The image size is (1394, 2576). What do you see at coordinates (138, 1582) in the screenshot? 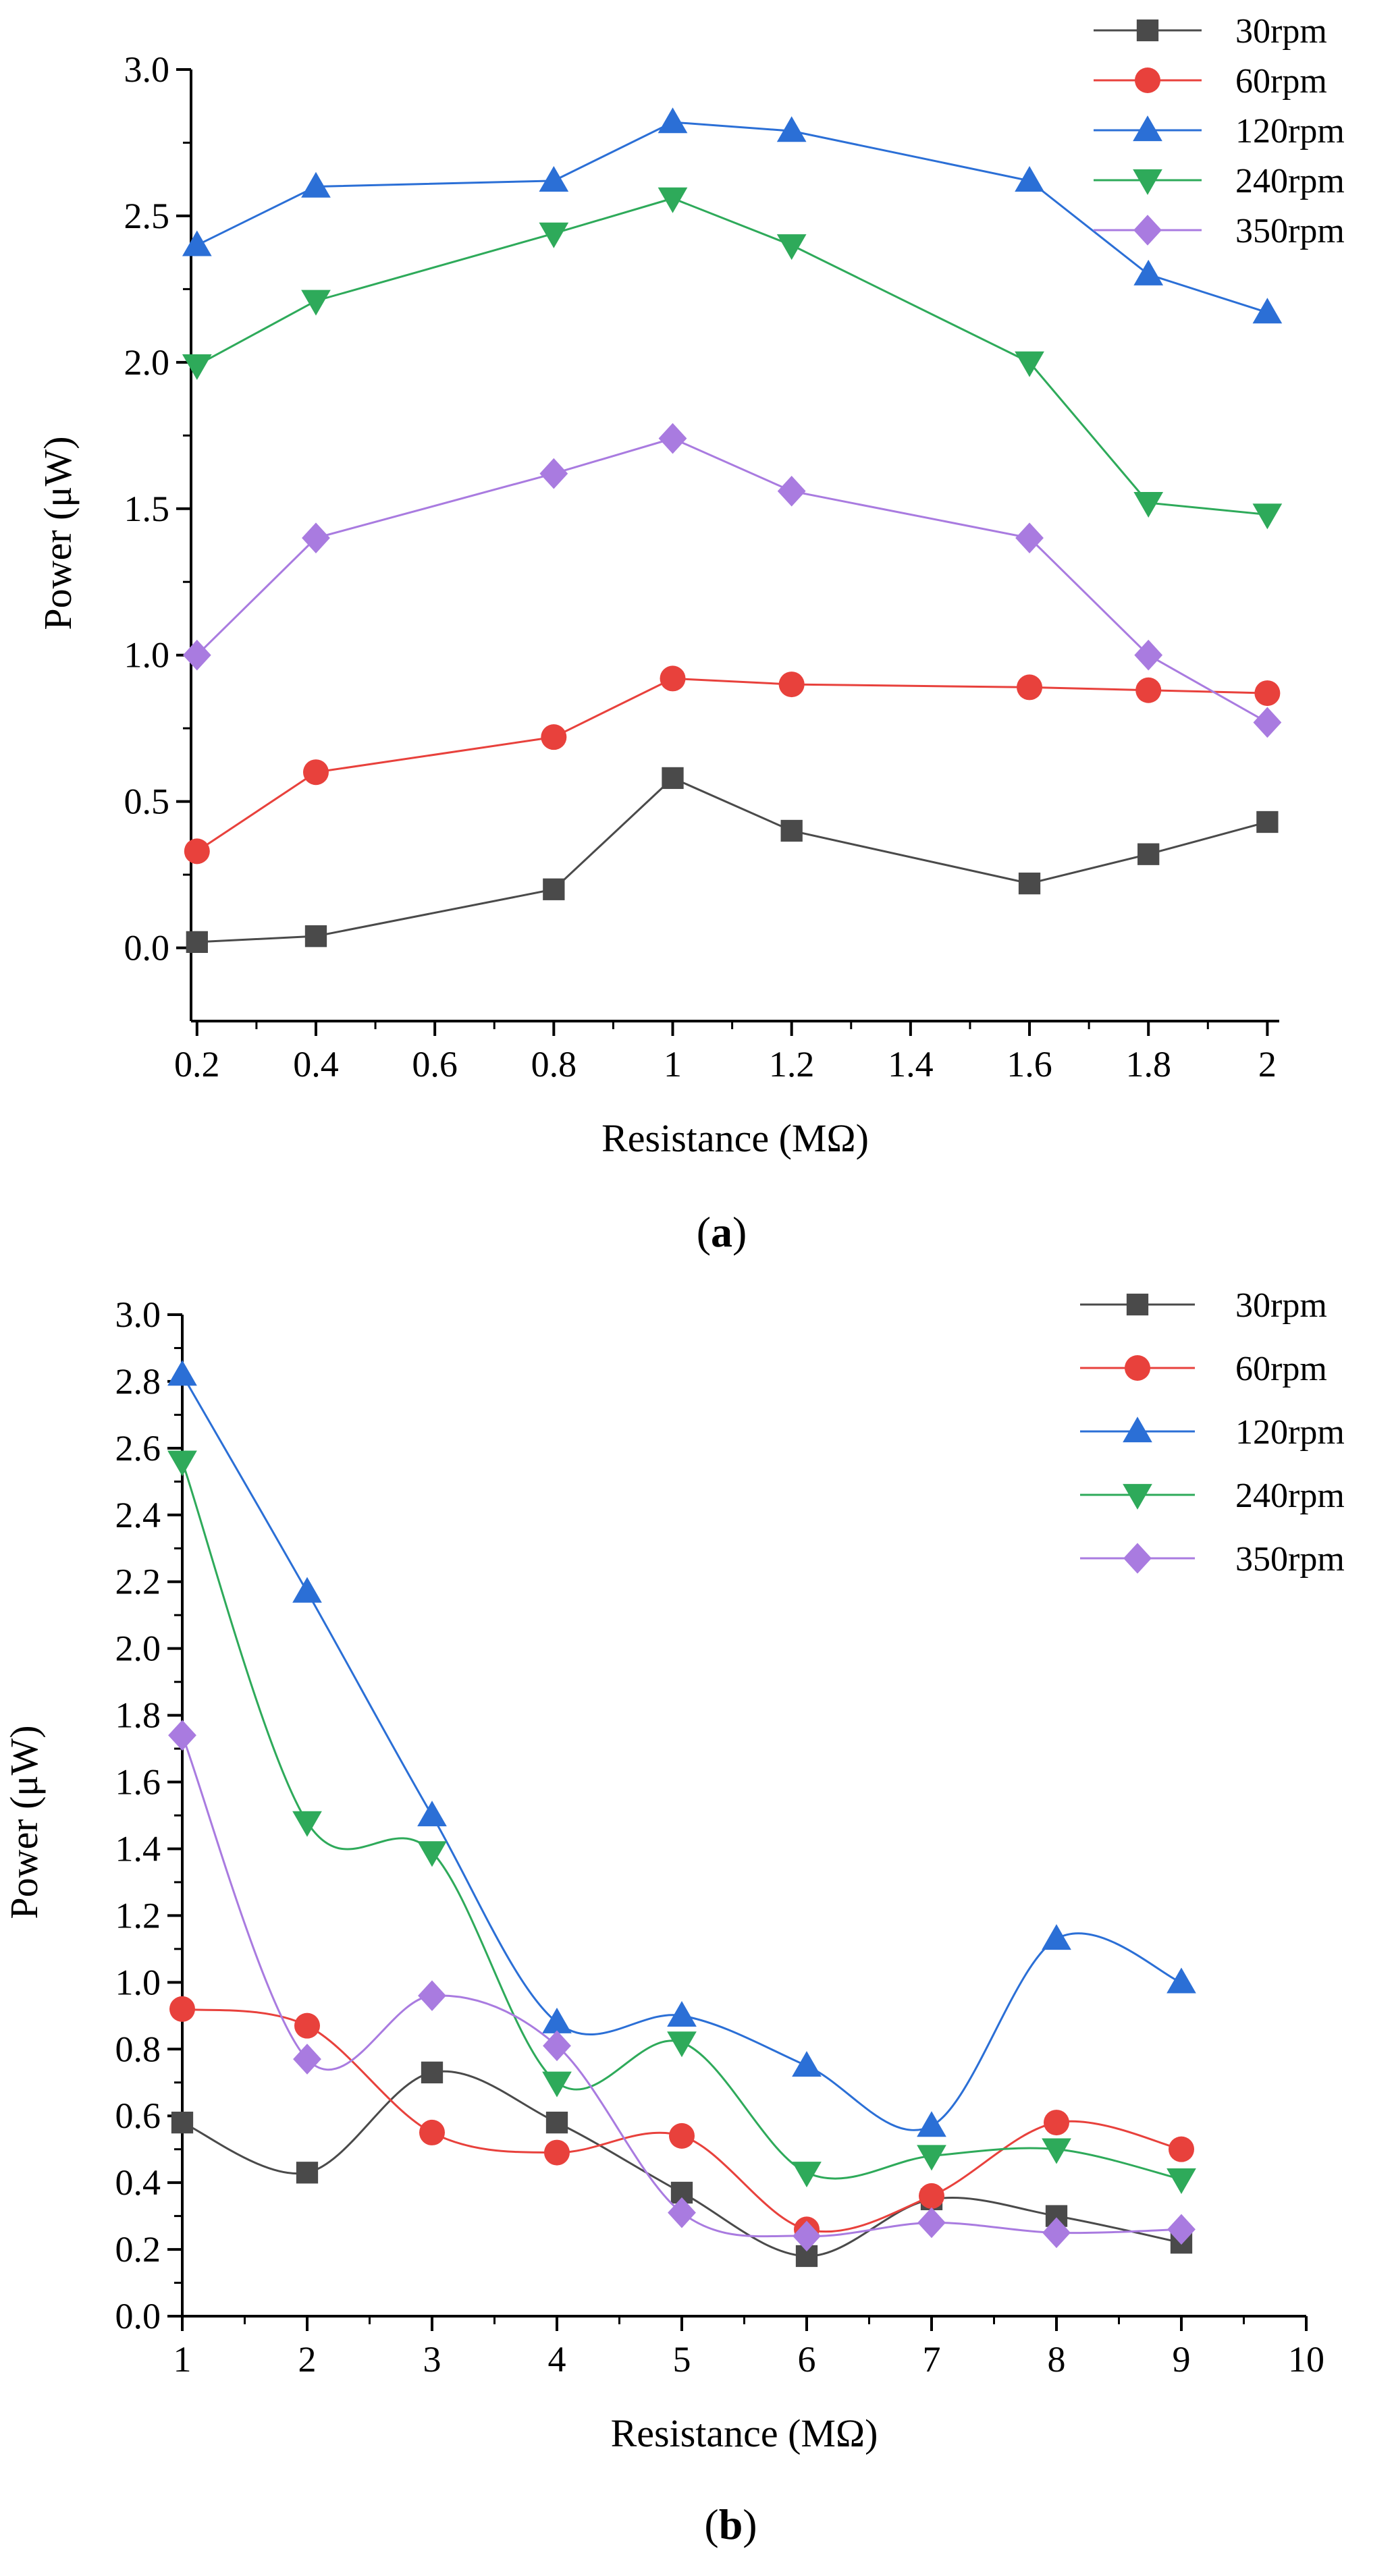
I see `y-tick-label: 2.2` at bounding box center [138, 1582].